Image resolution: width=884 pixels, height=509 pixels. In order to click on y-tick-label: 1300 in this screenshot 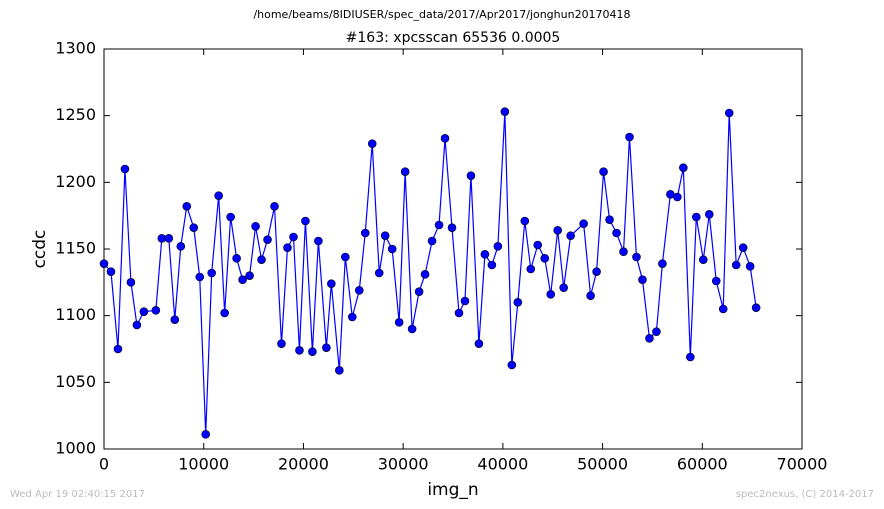, I will do `click(75, 48)`.